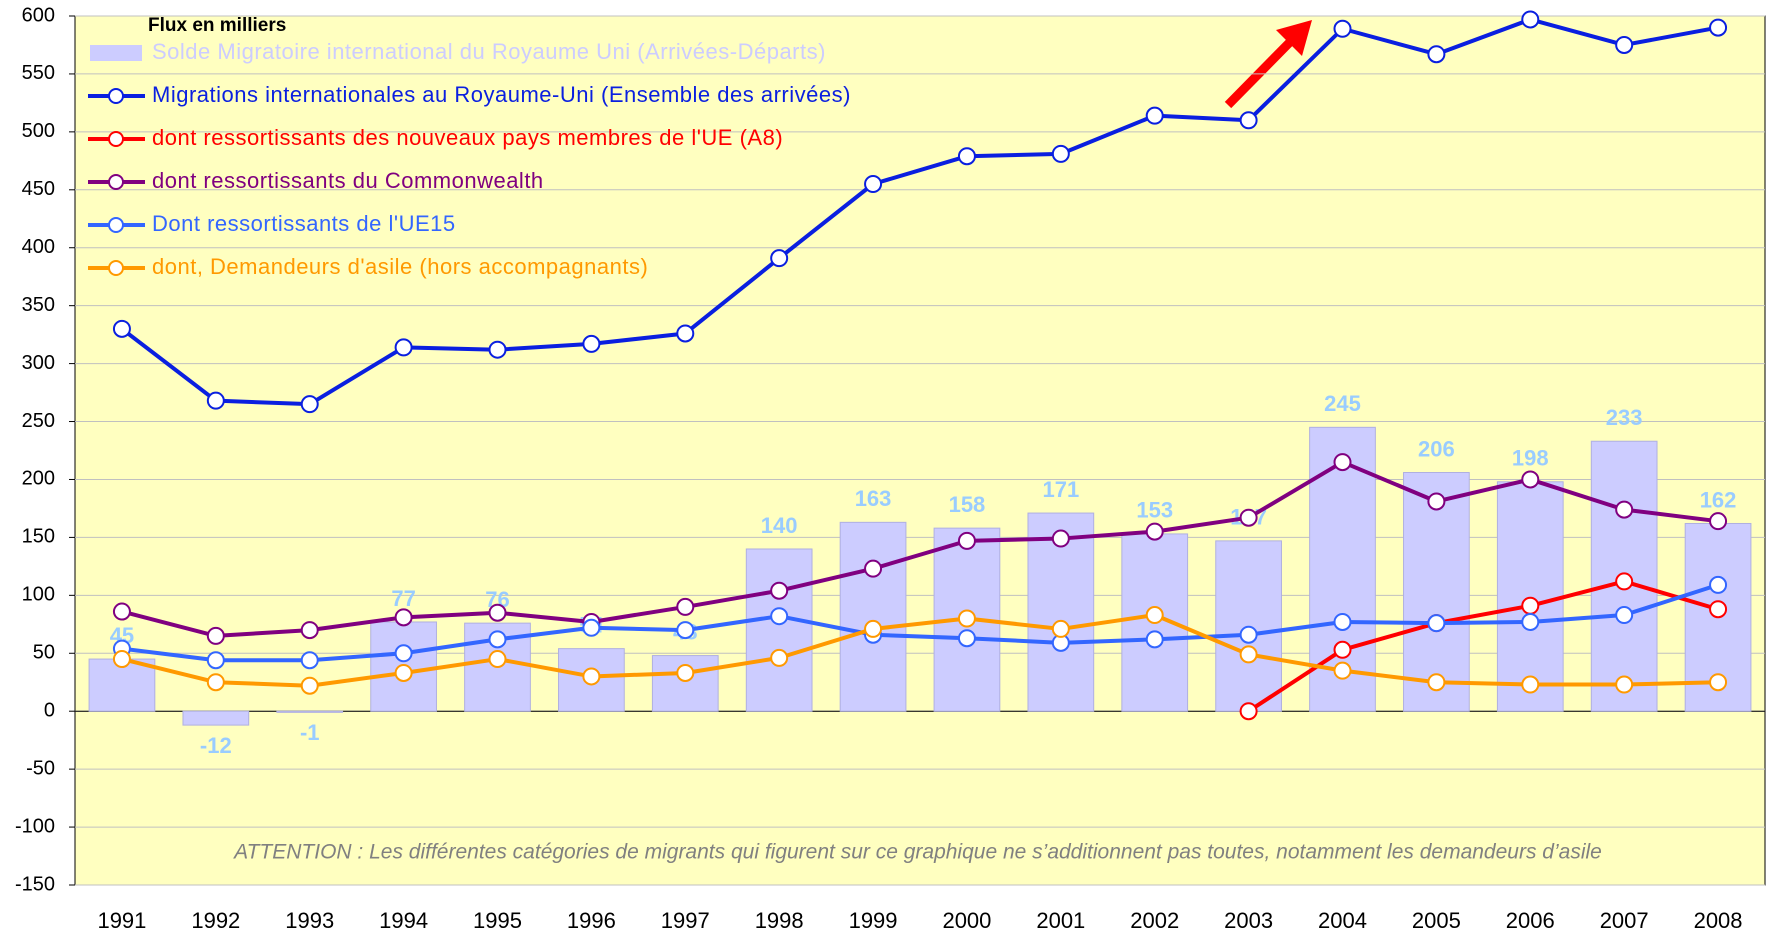 The image size is (1772, 936). I want to click on y-tick-label: 250, so click(38, 421).